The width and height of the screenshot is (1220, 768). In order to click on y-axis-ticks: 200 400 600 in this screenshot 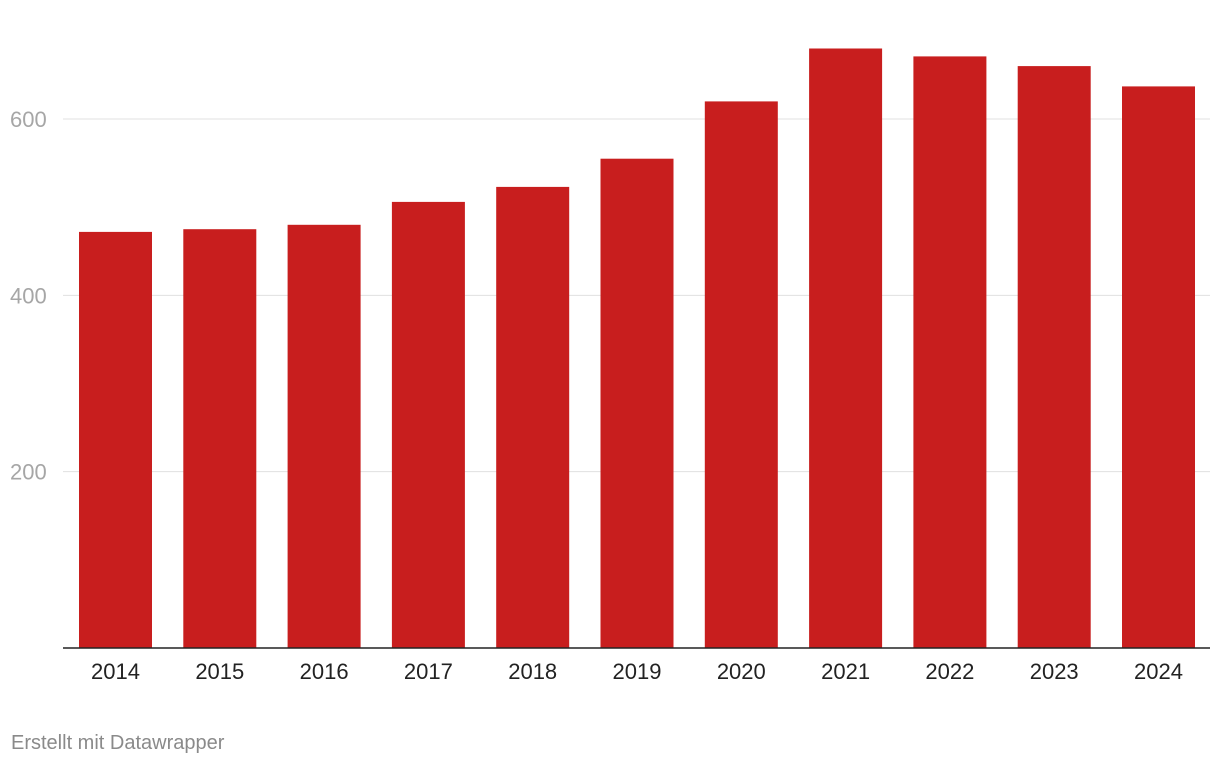, I will do `click(28, 296)`.